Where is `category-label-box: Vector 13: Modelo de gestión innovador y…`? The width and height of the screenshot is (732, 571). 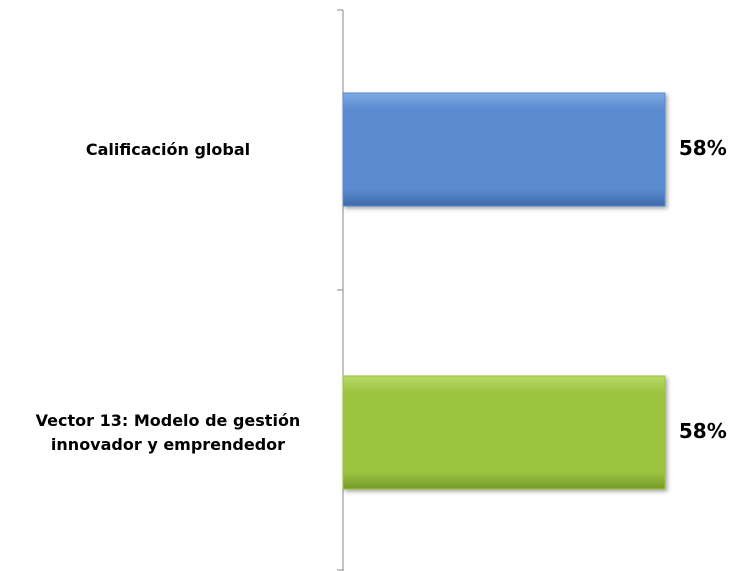
category-label-box: Vector 13: Modelo de gestión innovador y… is located at coordinates (168, 433).